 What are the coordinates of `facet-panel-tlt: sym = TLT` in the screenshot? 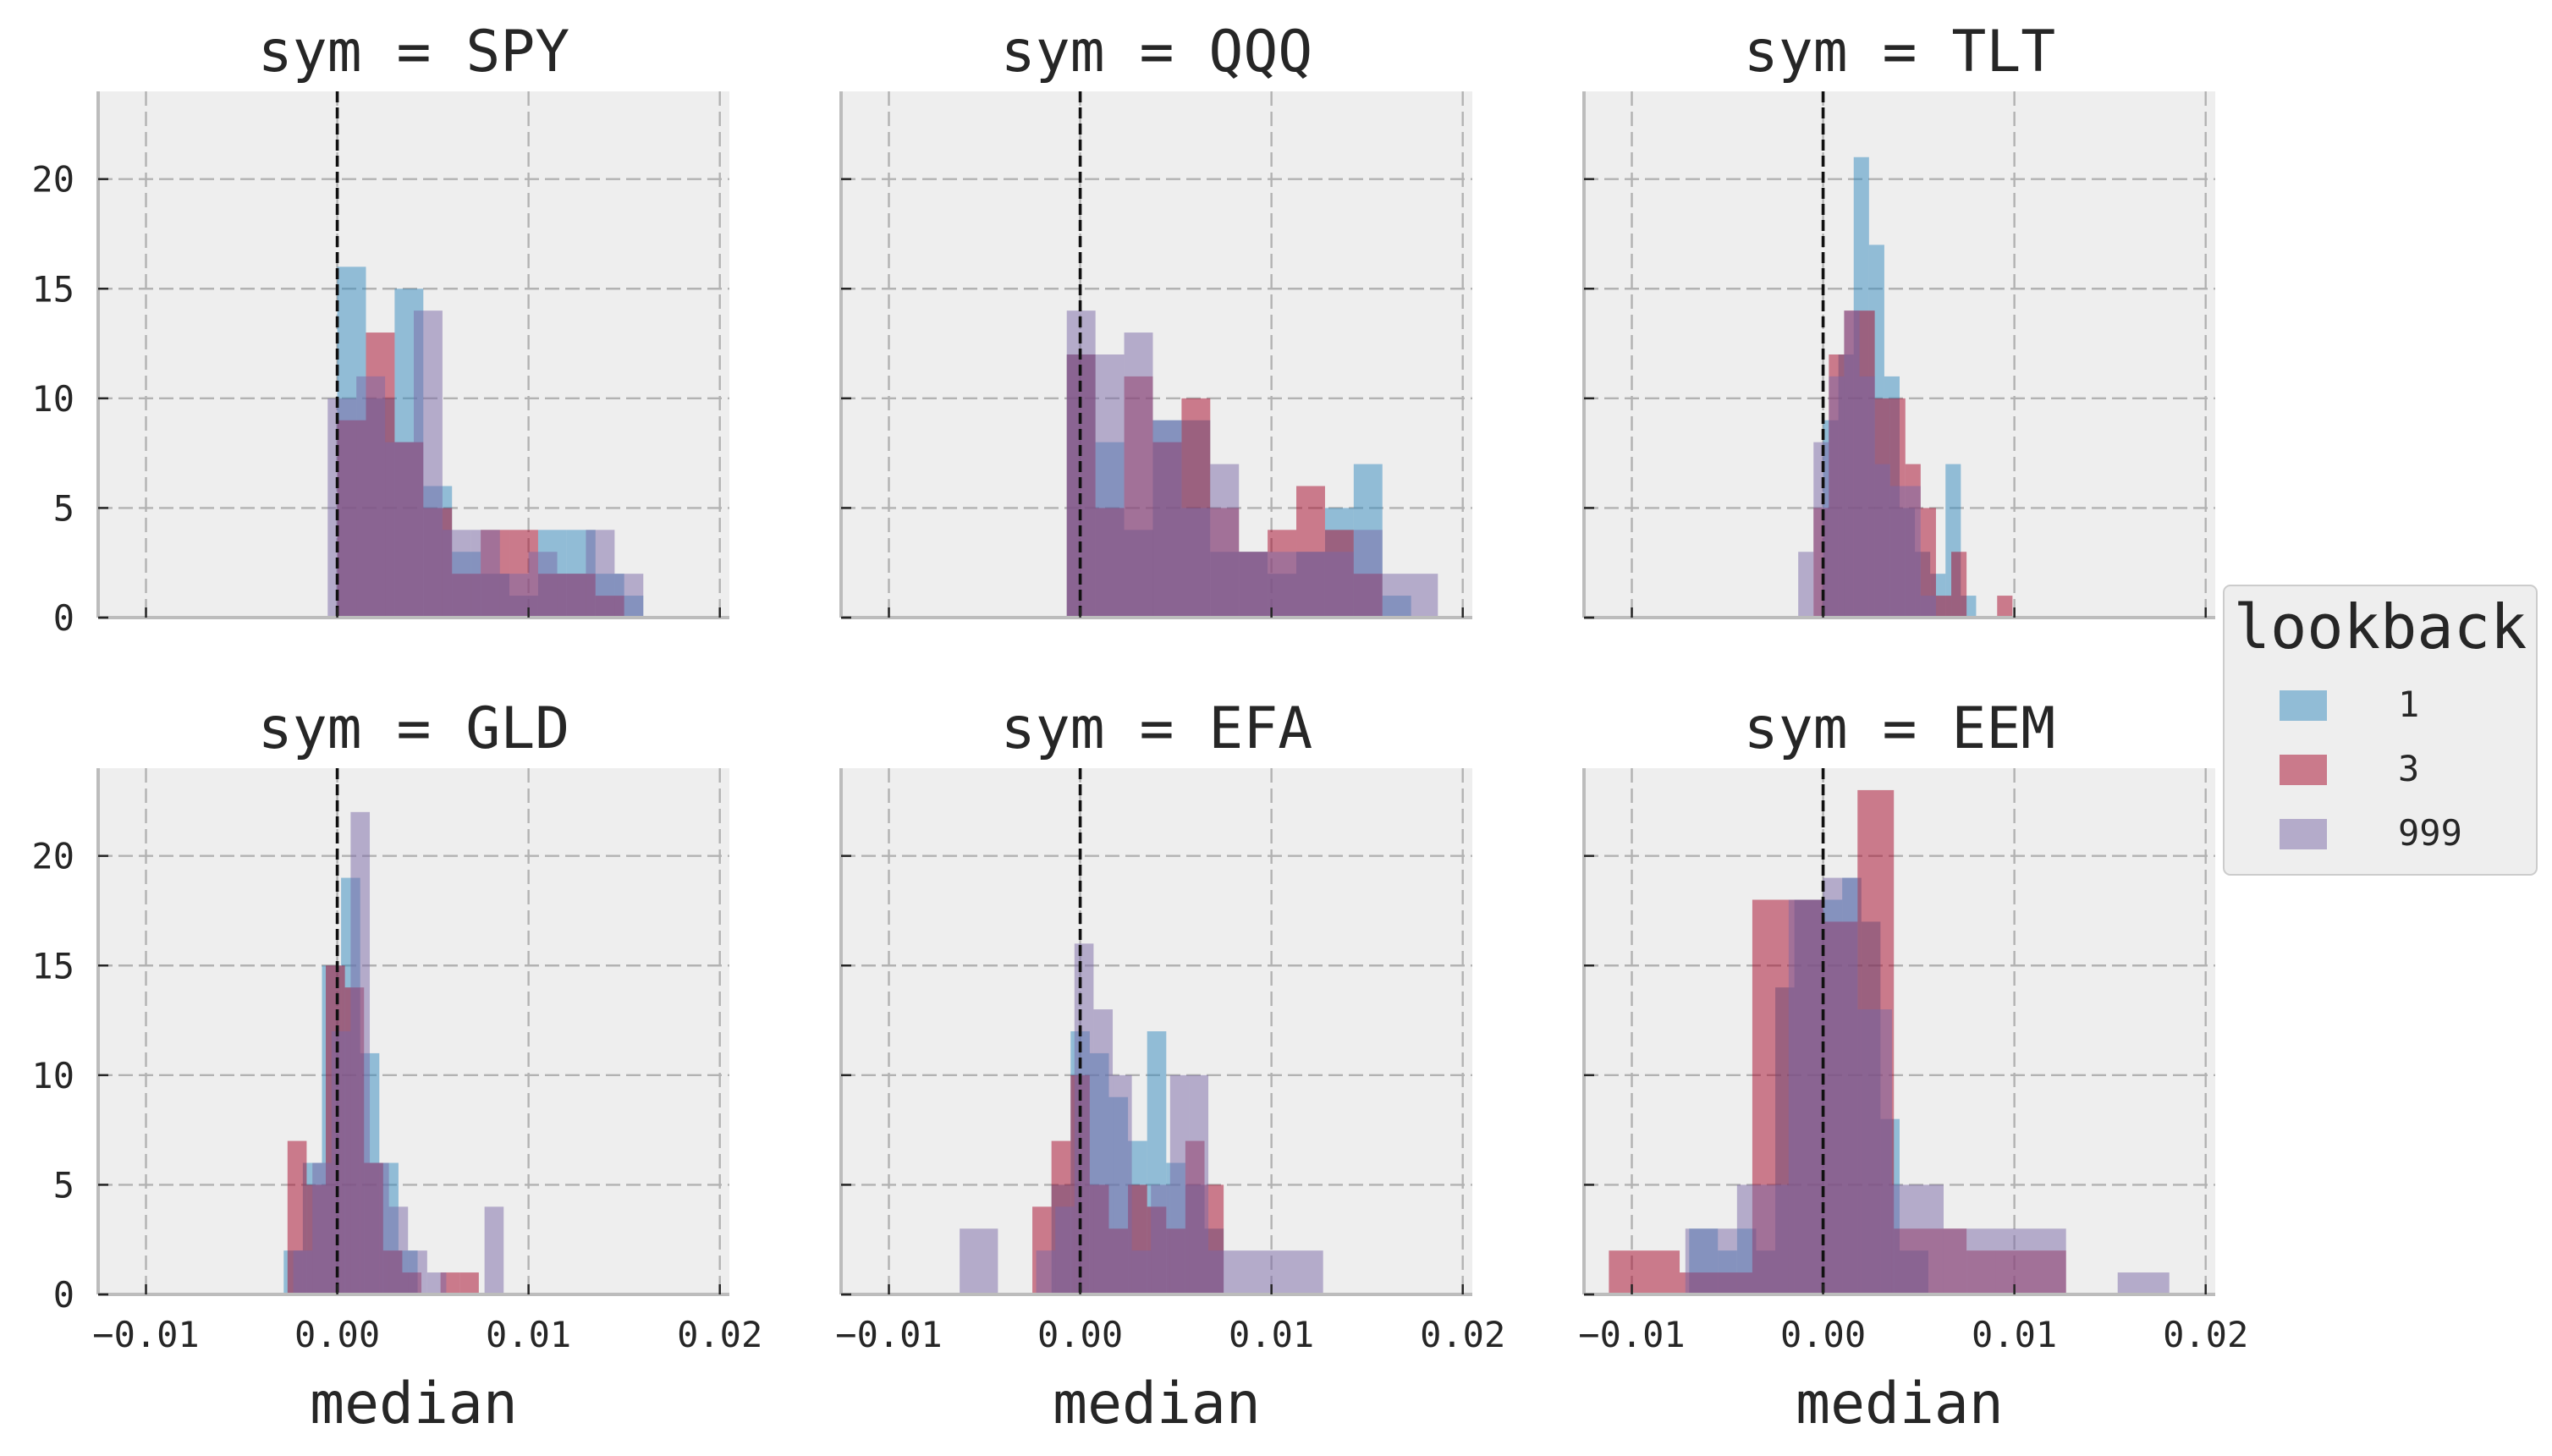 It's located at (1899, 319).